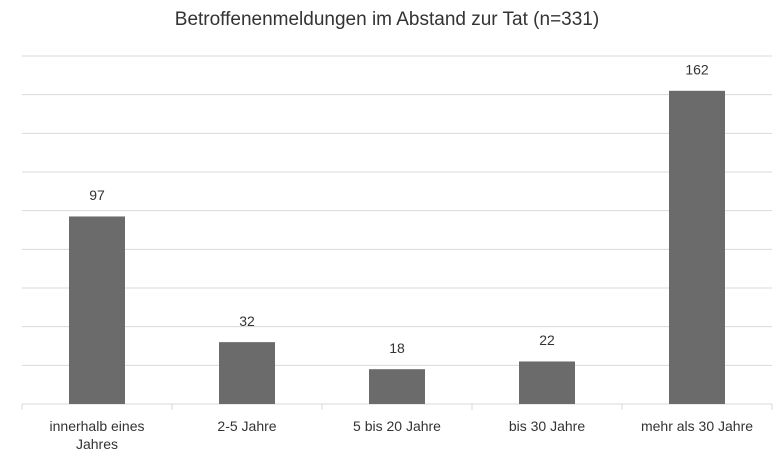 The height and width of the screenshot is (454, 774). Describe the element at coordinates (697, 70) in the screenshot. I see `data-label: 162` at that location.